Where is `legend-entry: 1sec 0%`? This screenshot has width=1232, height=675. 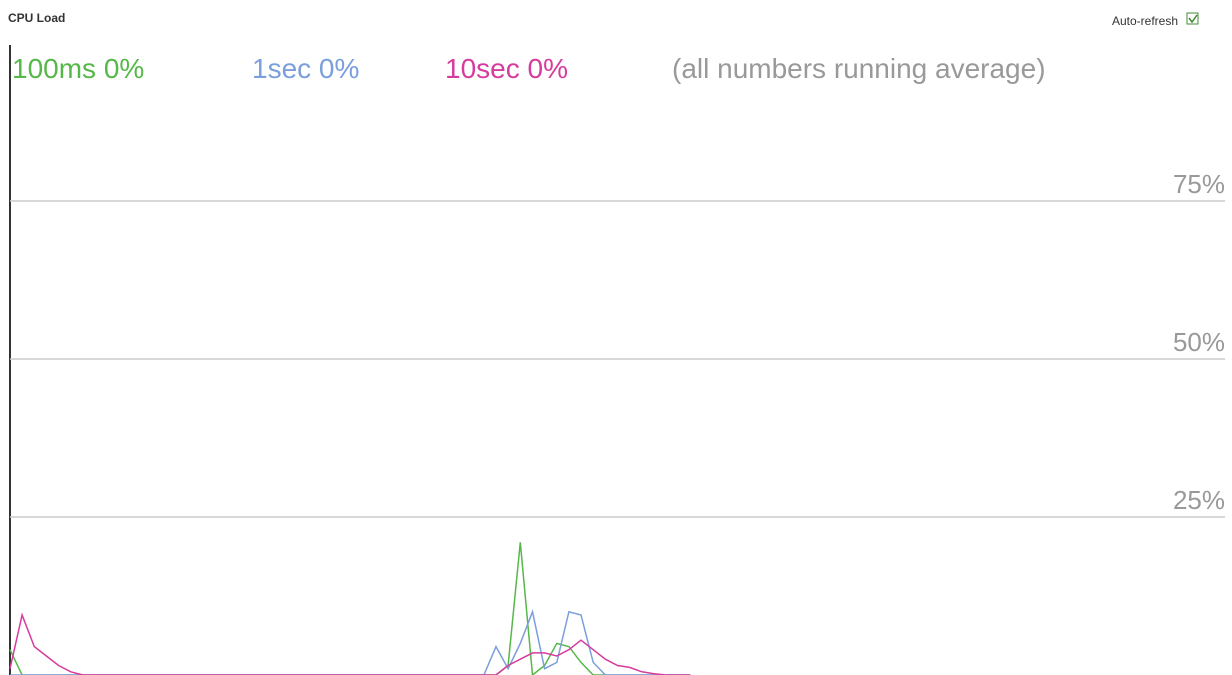
legend-entry: 1sec 0% is located at coordinates (305, 68).